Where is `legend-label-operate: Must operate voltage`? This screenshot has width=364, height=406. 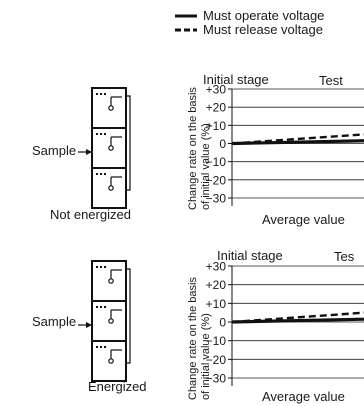 legend-label-operate: Must operate voltage is located at coordinates (263, 15).